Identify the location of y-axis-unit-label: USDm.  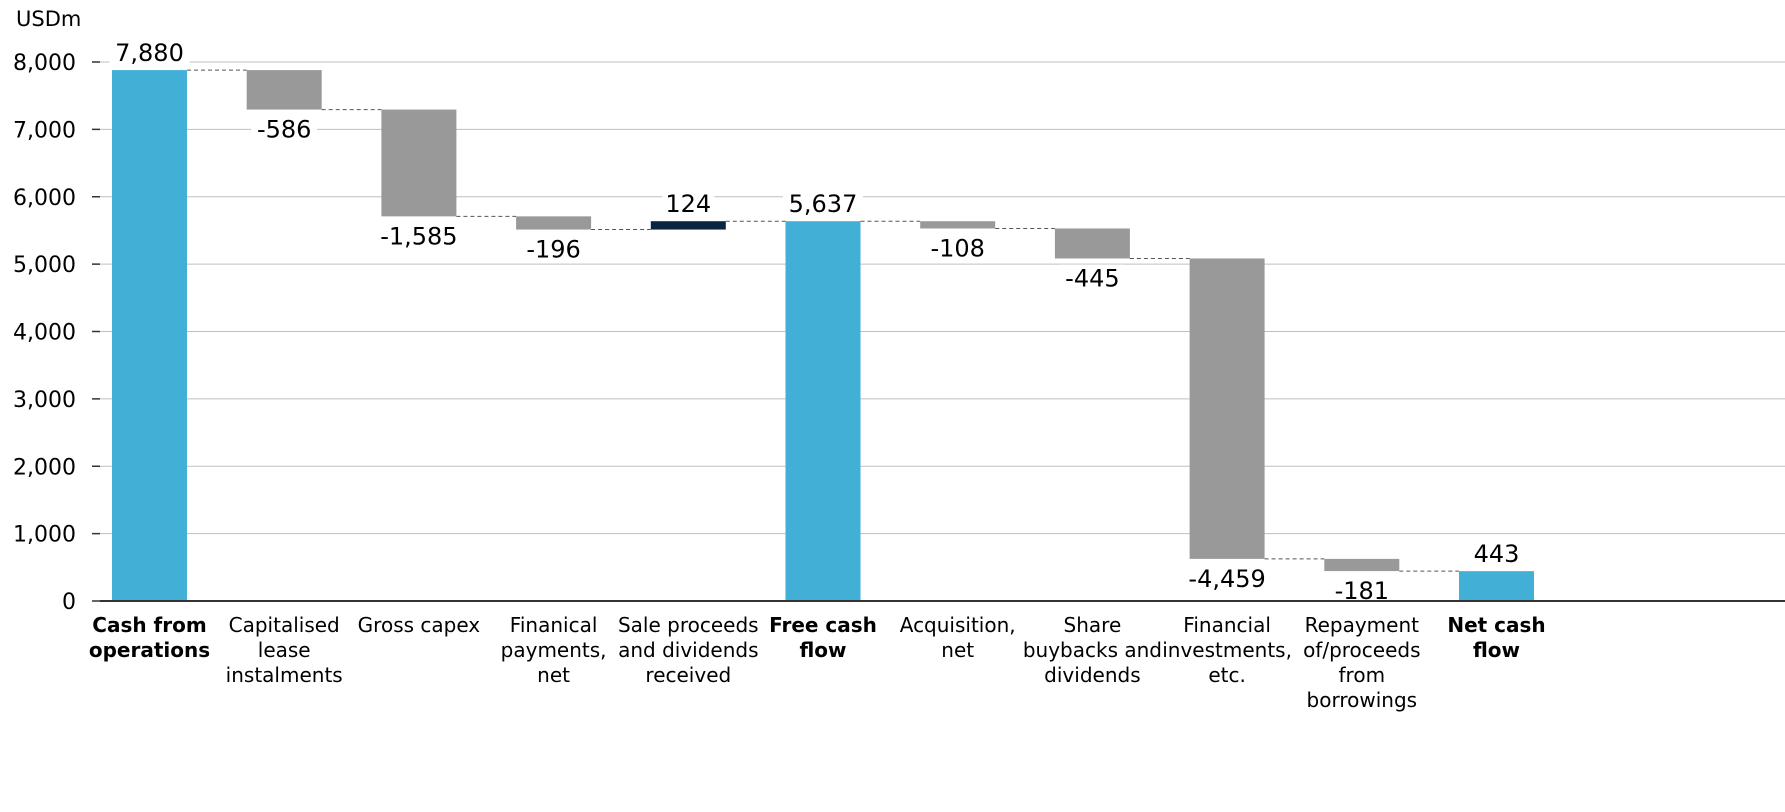
(48, 19).